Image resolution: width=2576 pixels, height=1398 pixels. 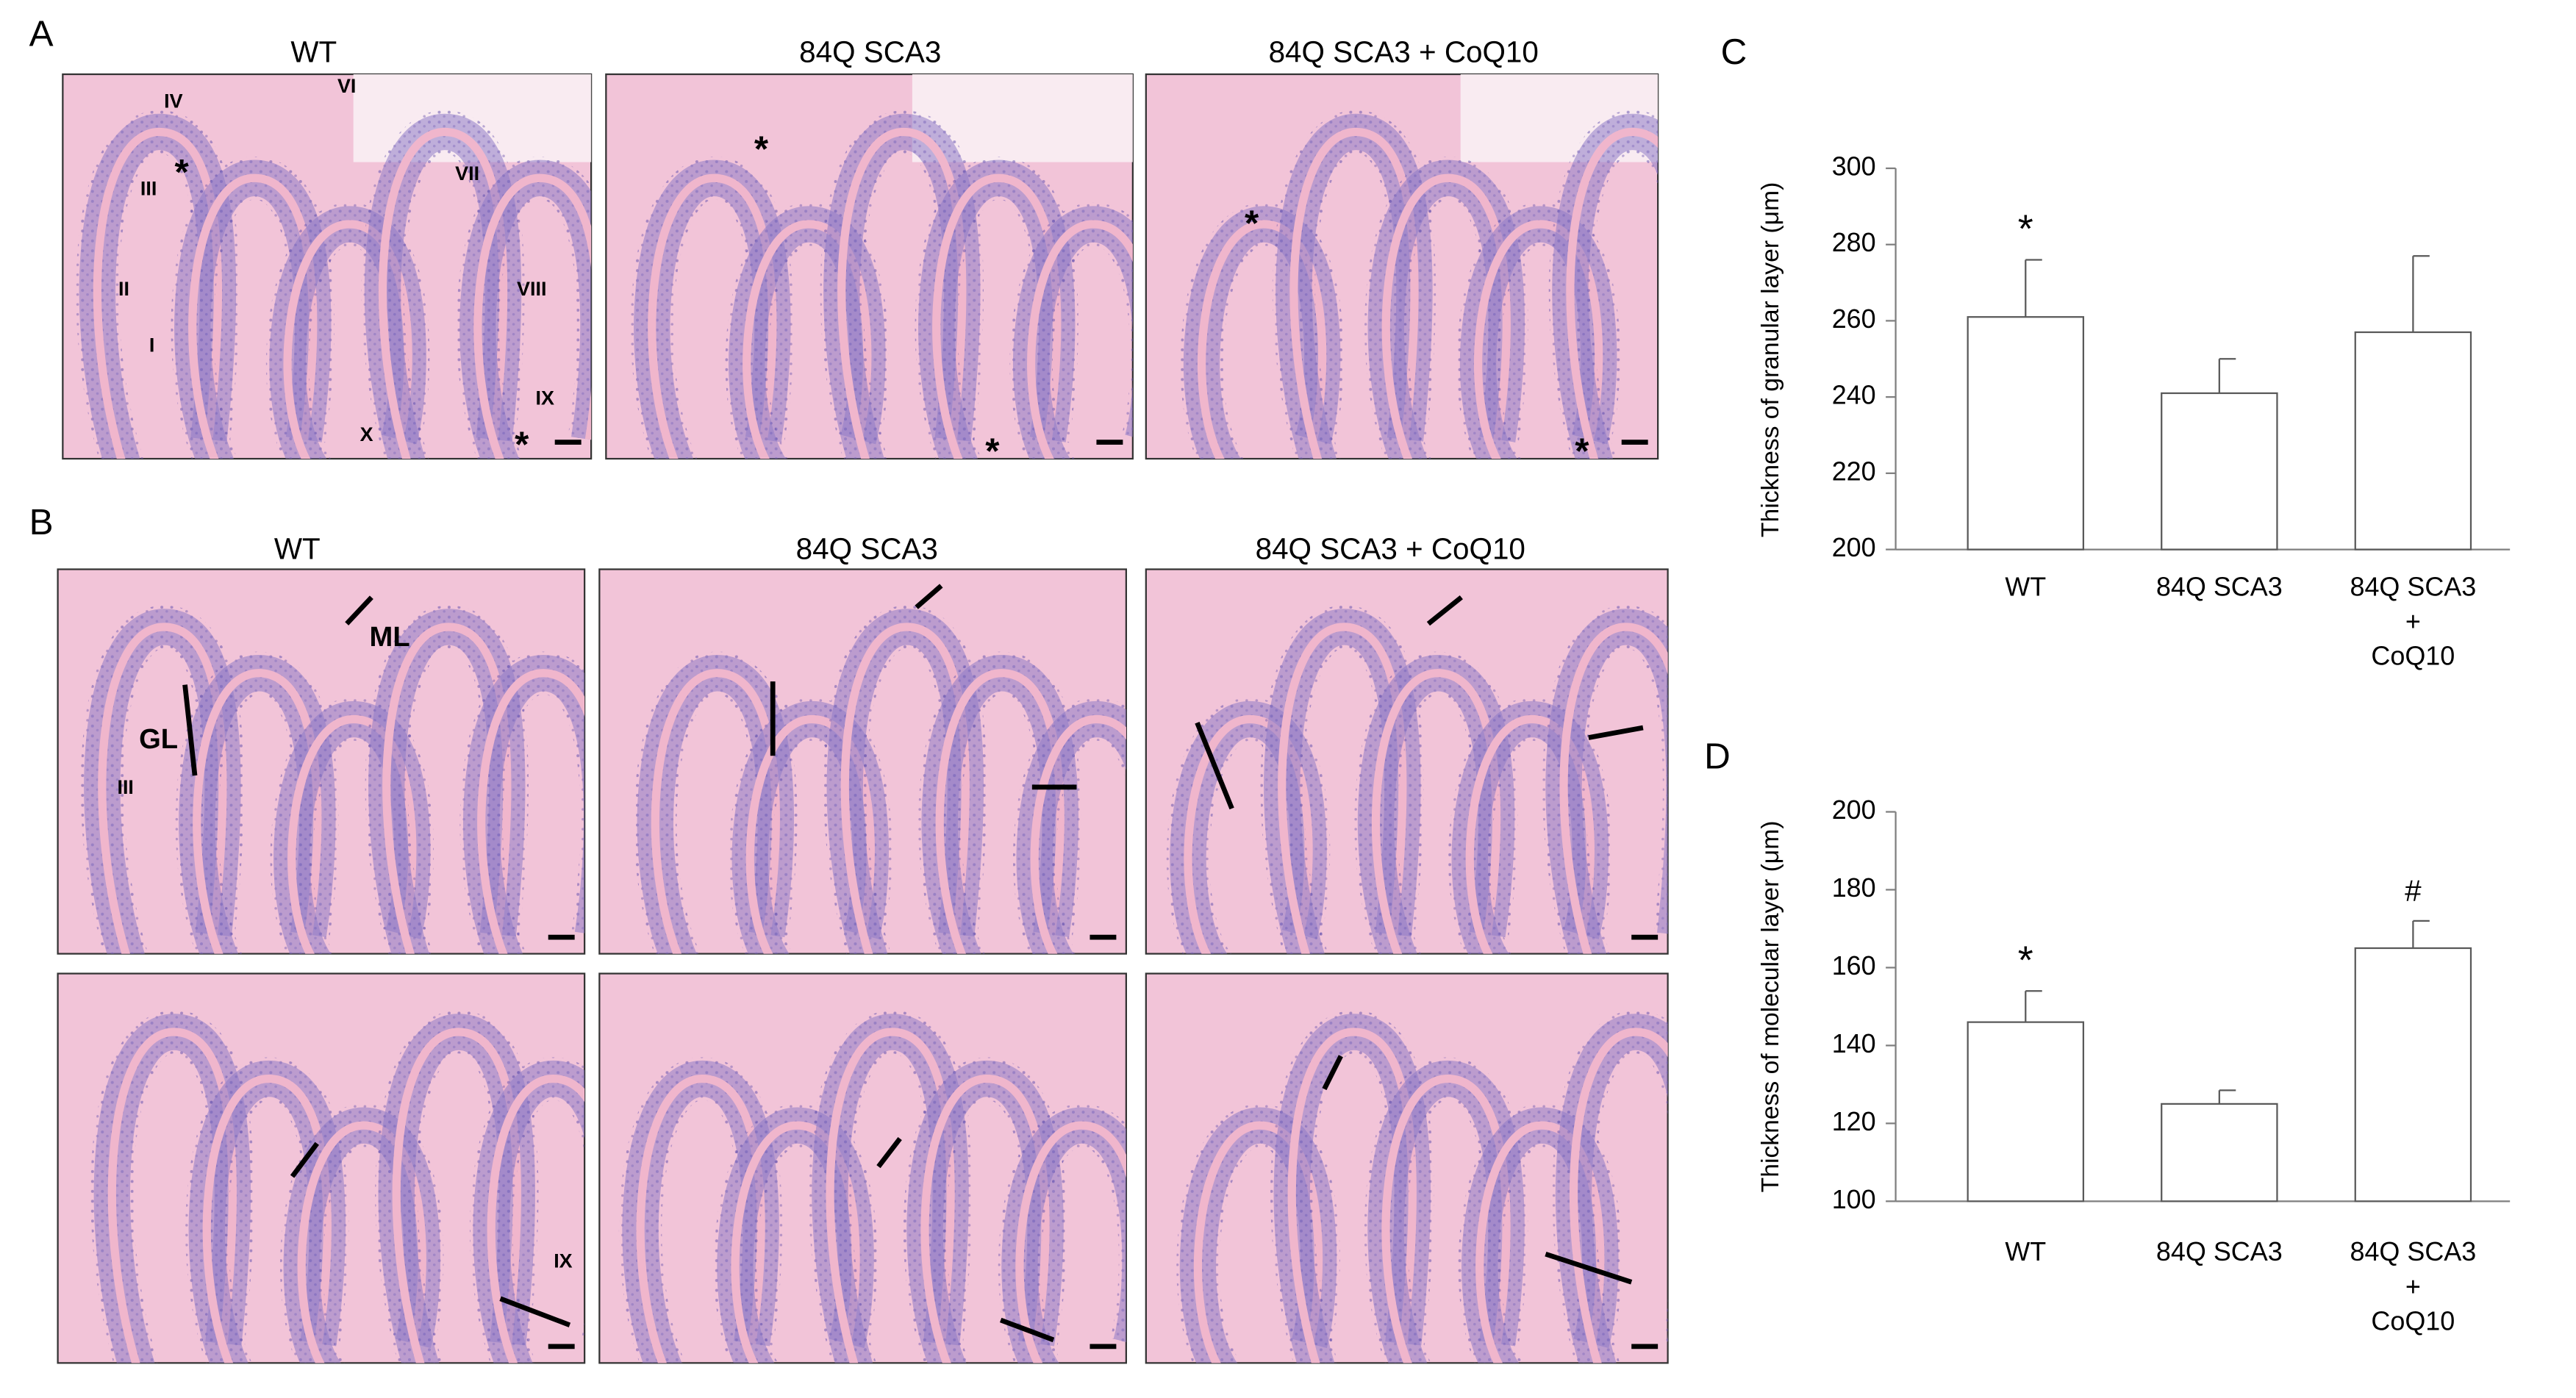 I want to click on image-label: VII, so click(x=467, y=173).